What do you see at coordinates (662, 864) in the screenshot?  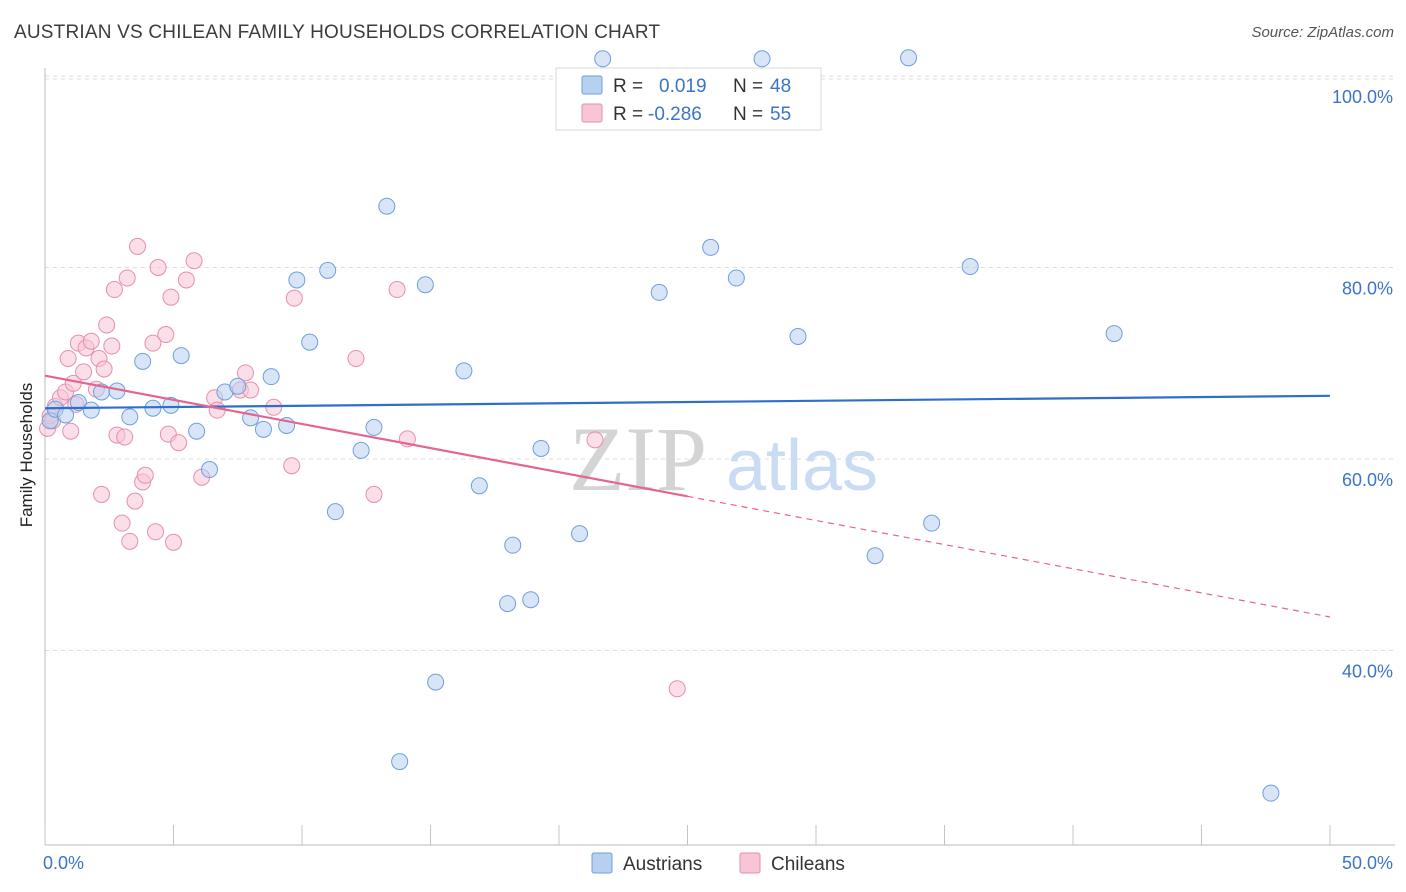 I see `bottom-legend-label-austrians: Austrians` at bounding box center [662, 864].